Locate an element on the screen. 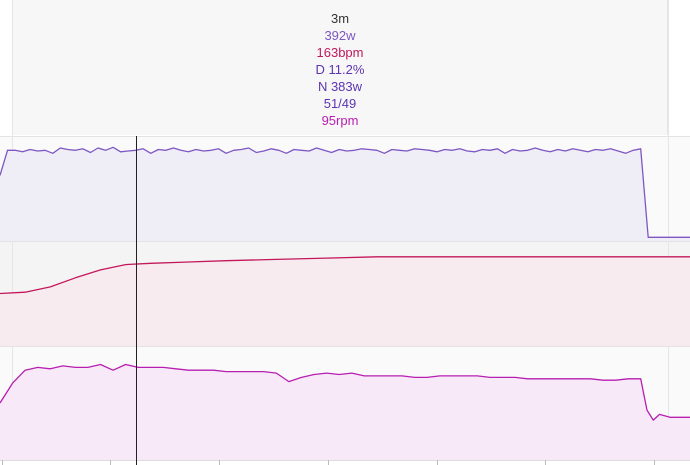 This screenshot has width=690, height=465. tooltip-heart-rate: 163bpm is located at coordinates (340, 52).